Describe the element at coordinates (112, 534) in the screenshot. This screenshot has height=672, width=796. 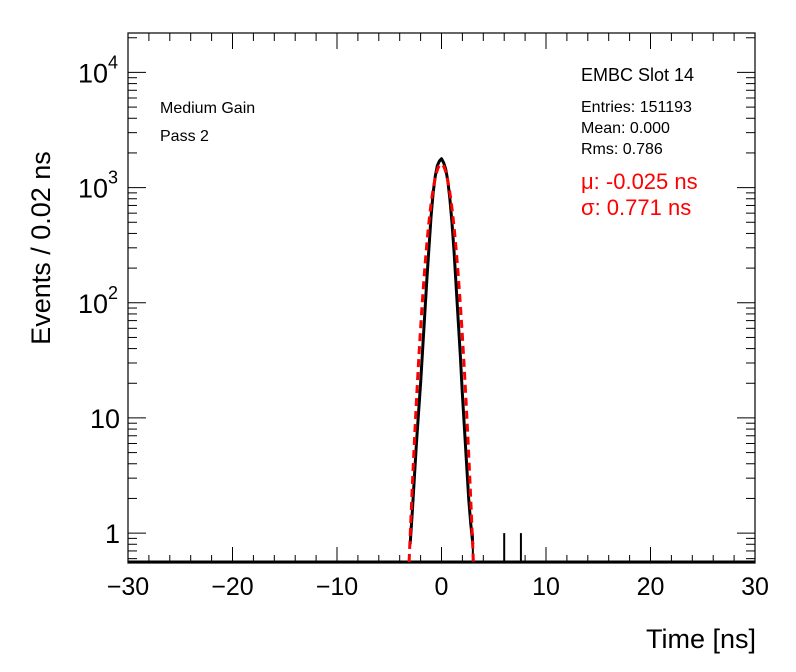
I see `y-tick-label: 1` at that location.